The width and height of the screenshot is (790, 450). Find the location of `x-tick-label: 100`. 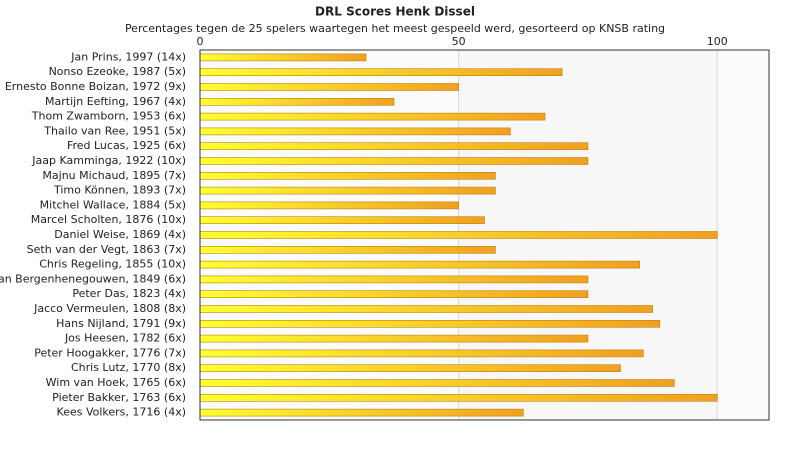

x-tick-label: 100 is located at coordinates (717, 41).